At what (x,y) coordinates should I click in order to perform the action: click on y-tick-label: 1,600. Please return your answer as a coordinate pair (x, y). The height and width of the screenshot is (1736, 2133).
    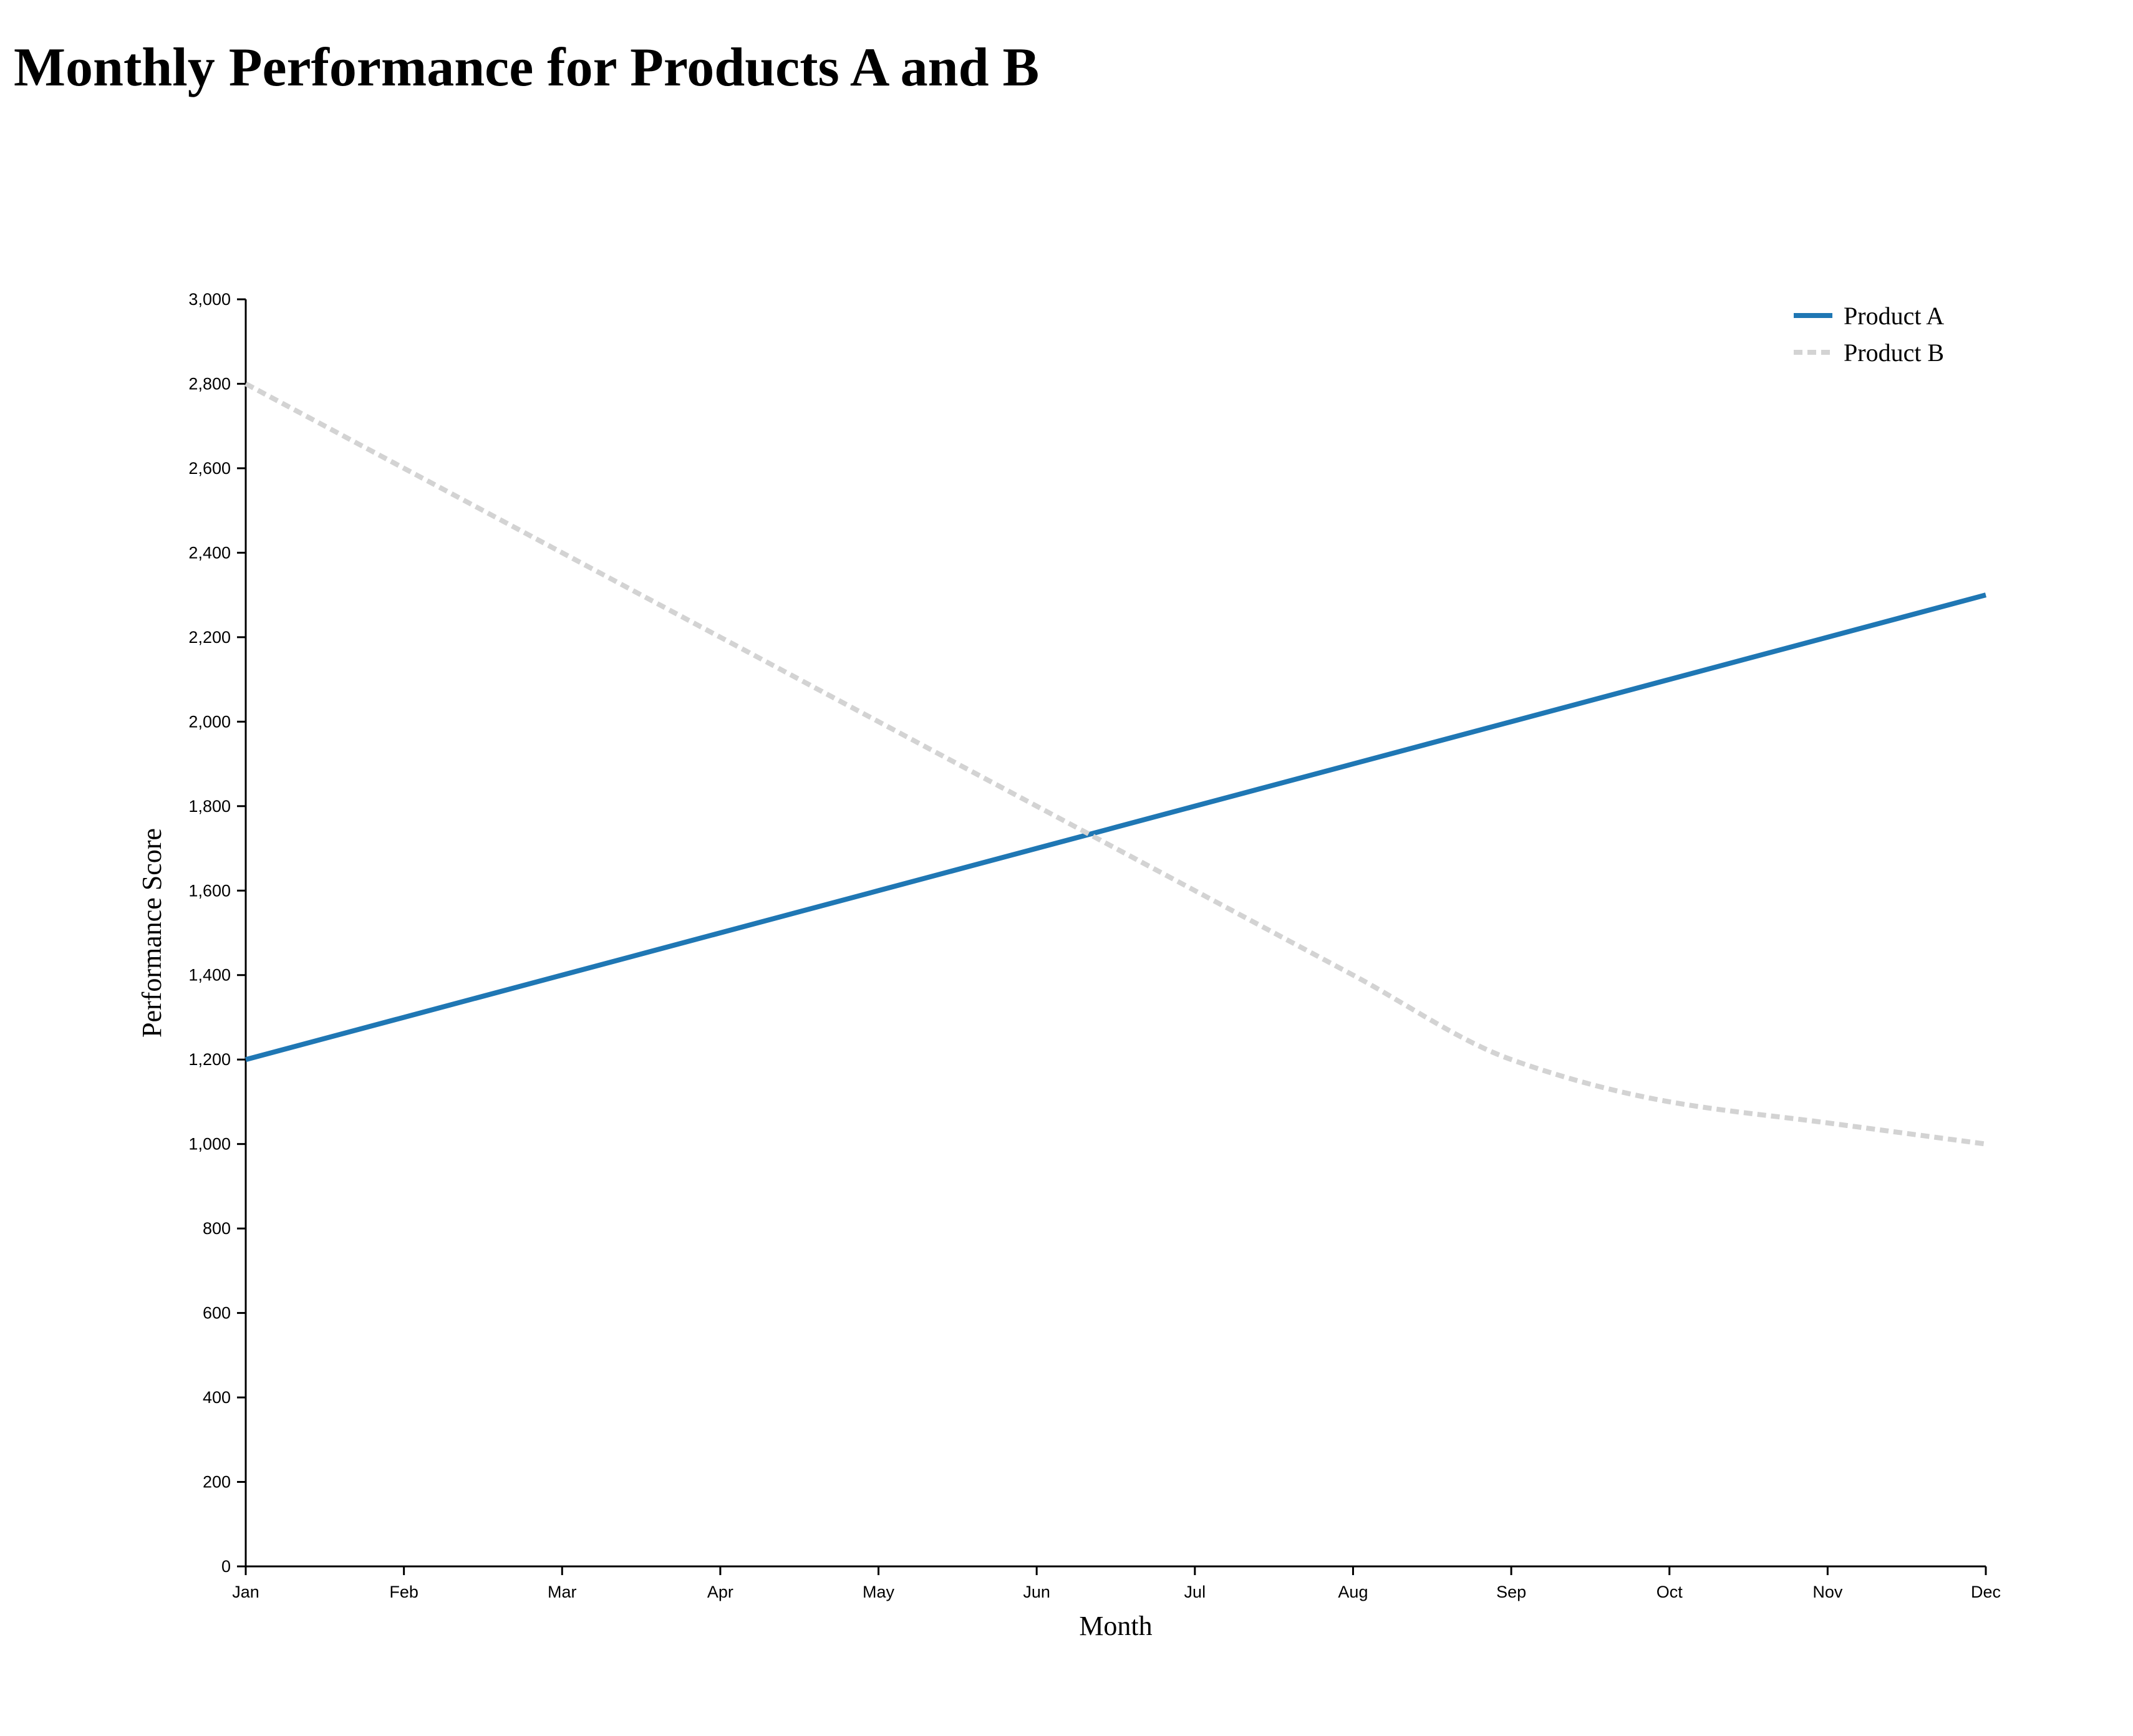
    Looking at the image, I should click on (209, 891).